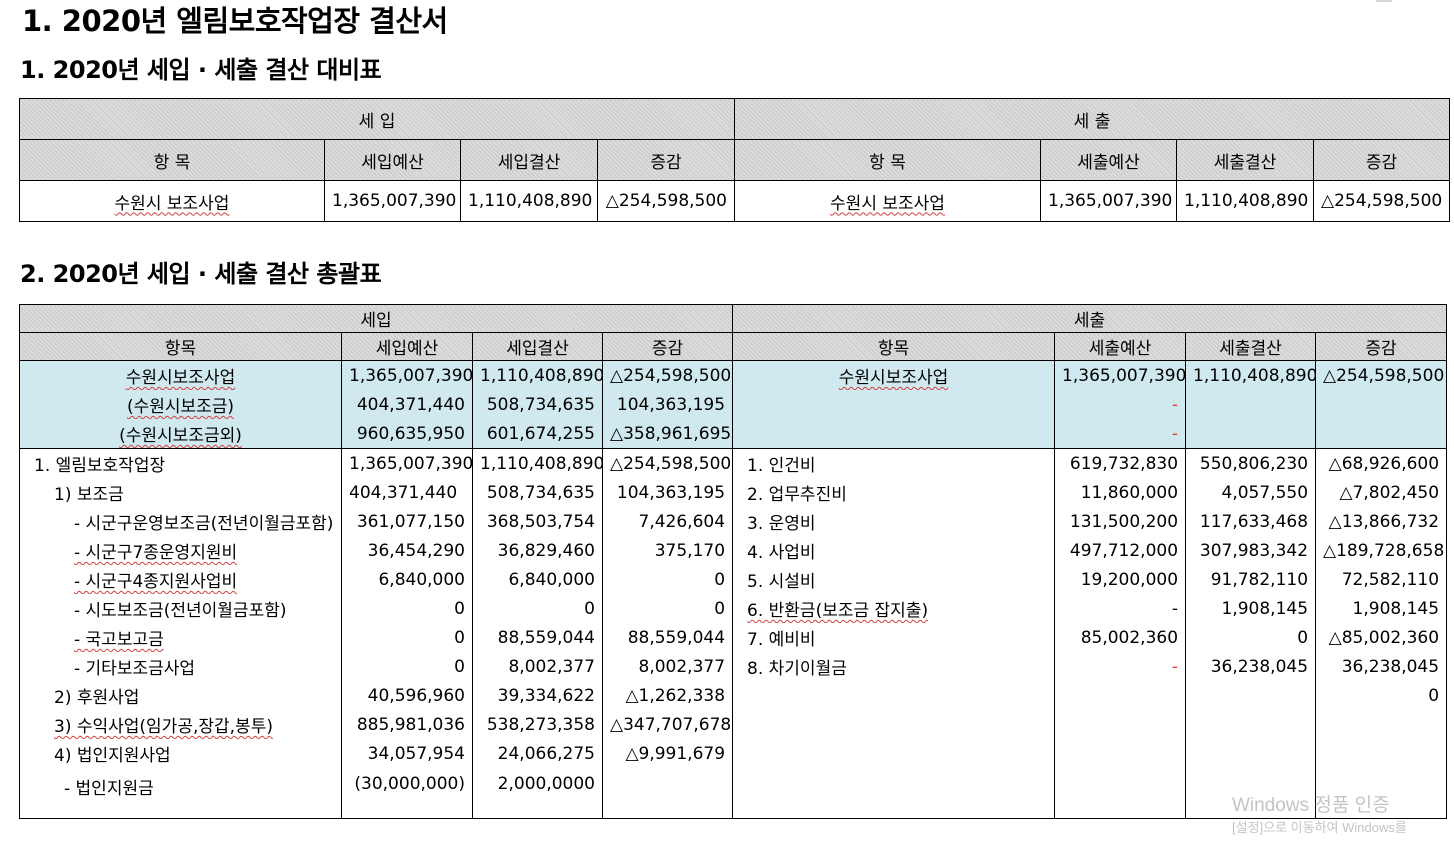  What do you see at coordinates (377, 119) in the screenshot?
I see `income-group-header: 세 입` at bounding box center [377, 119].